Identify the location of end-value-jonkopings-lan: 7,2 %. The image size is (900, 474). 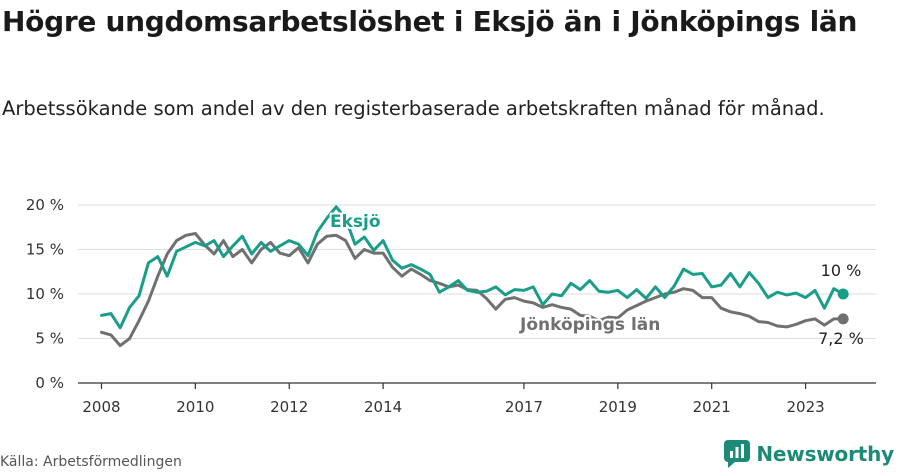
(841, 338).